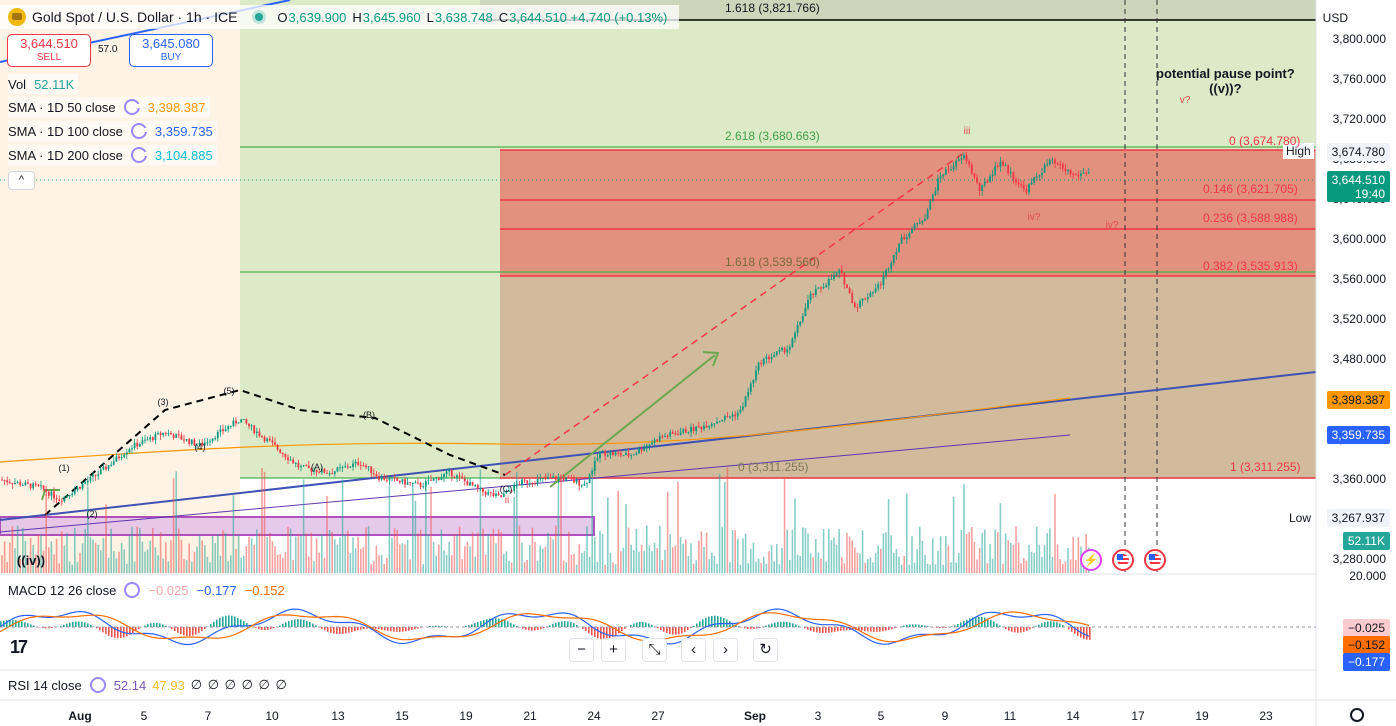 Image resolution: width=1396 pixels, height=726 pixels. What do you see at coordinates (171, 50) in the screenshot?
I see `buy-button: 3,645.080 BUY` at bounding box center [171, 50].